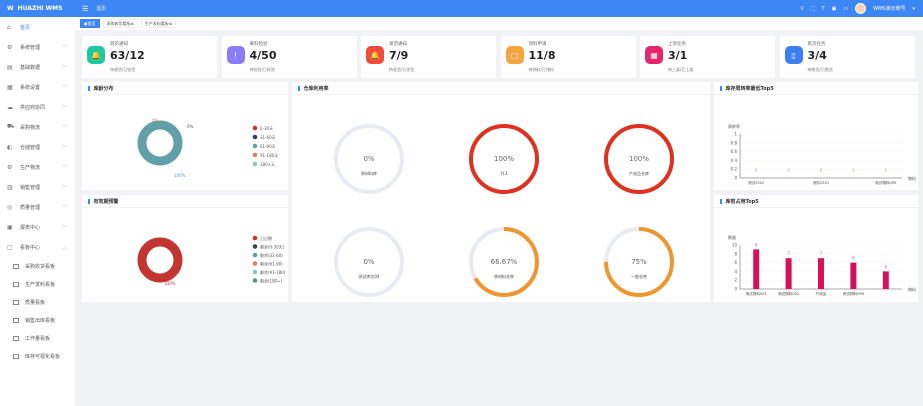 The image size is (923, 406). Describe the element at coordinates (85, 8) in the screenshot. I see `menu-toggle-icon: ☰` at that location.